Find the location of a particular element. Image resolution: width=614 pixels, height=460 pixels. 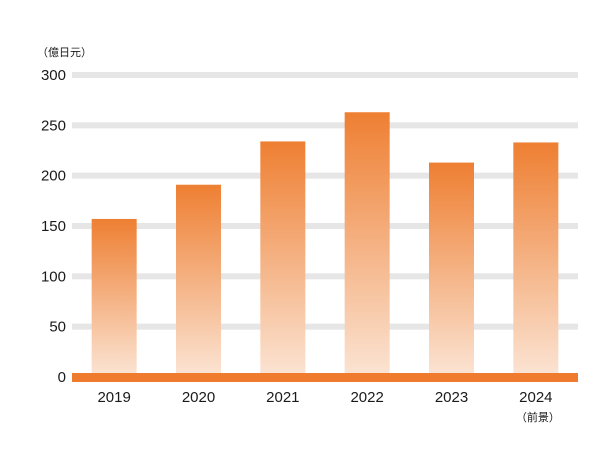

baseline-bar is located at coordinates (325, 377).